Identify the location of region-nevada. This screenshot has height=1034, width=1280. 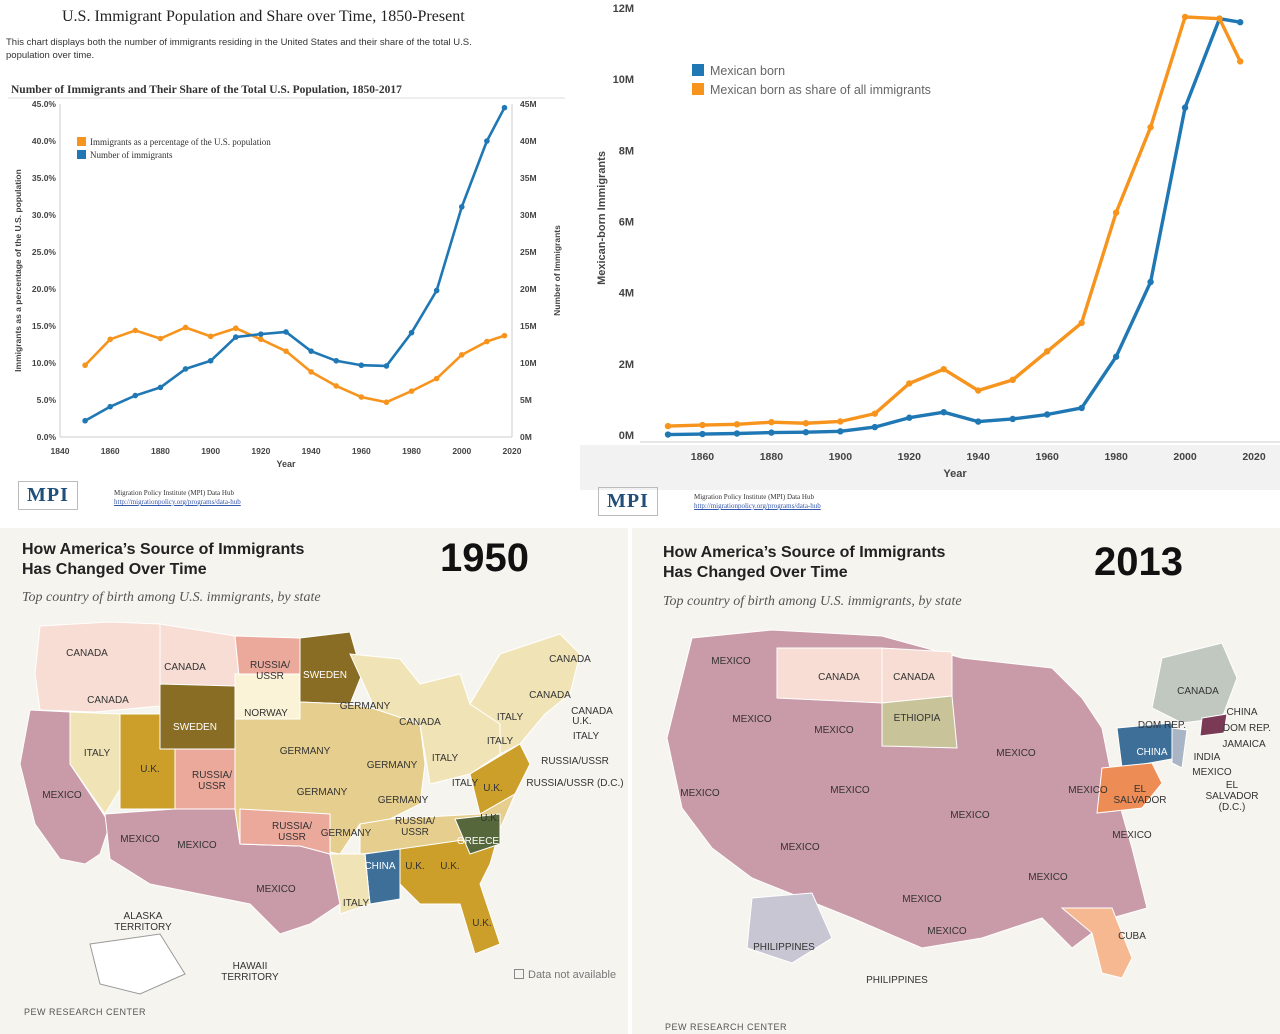
(95, 763).